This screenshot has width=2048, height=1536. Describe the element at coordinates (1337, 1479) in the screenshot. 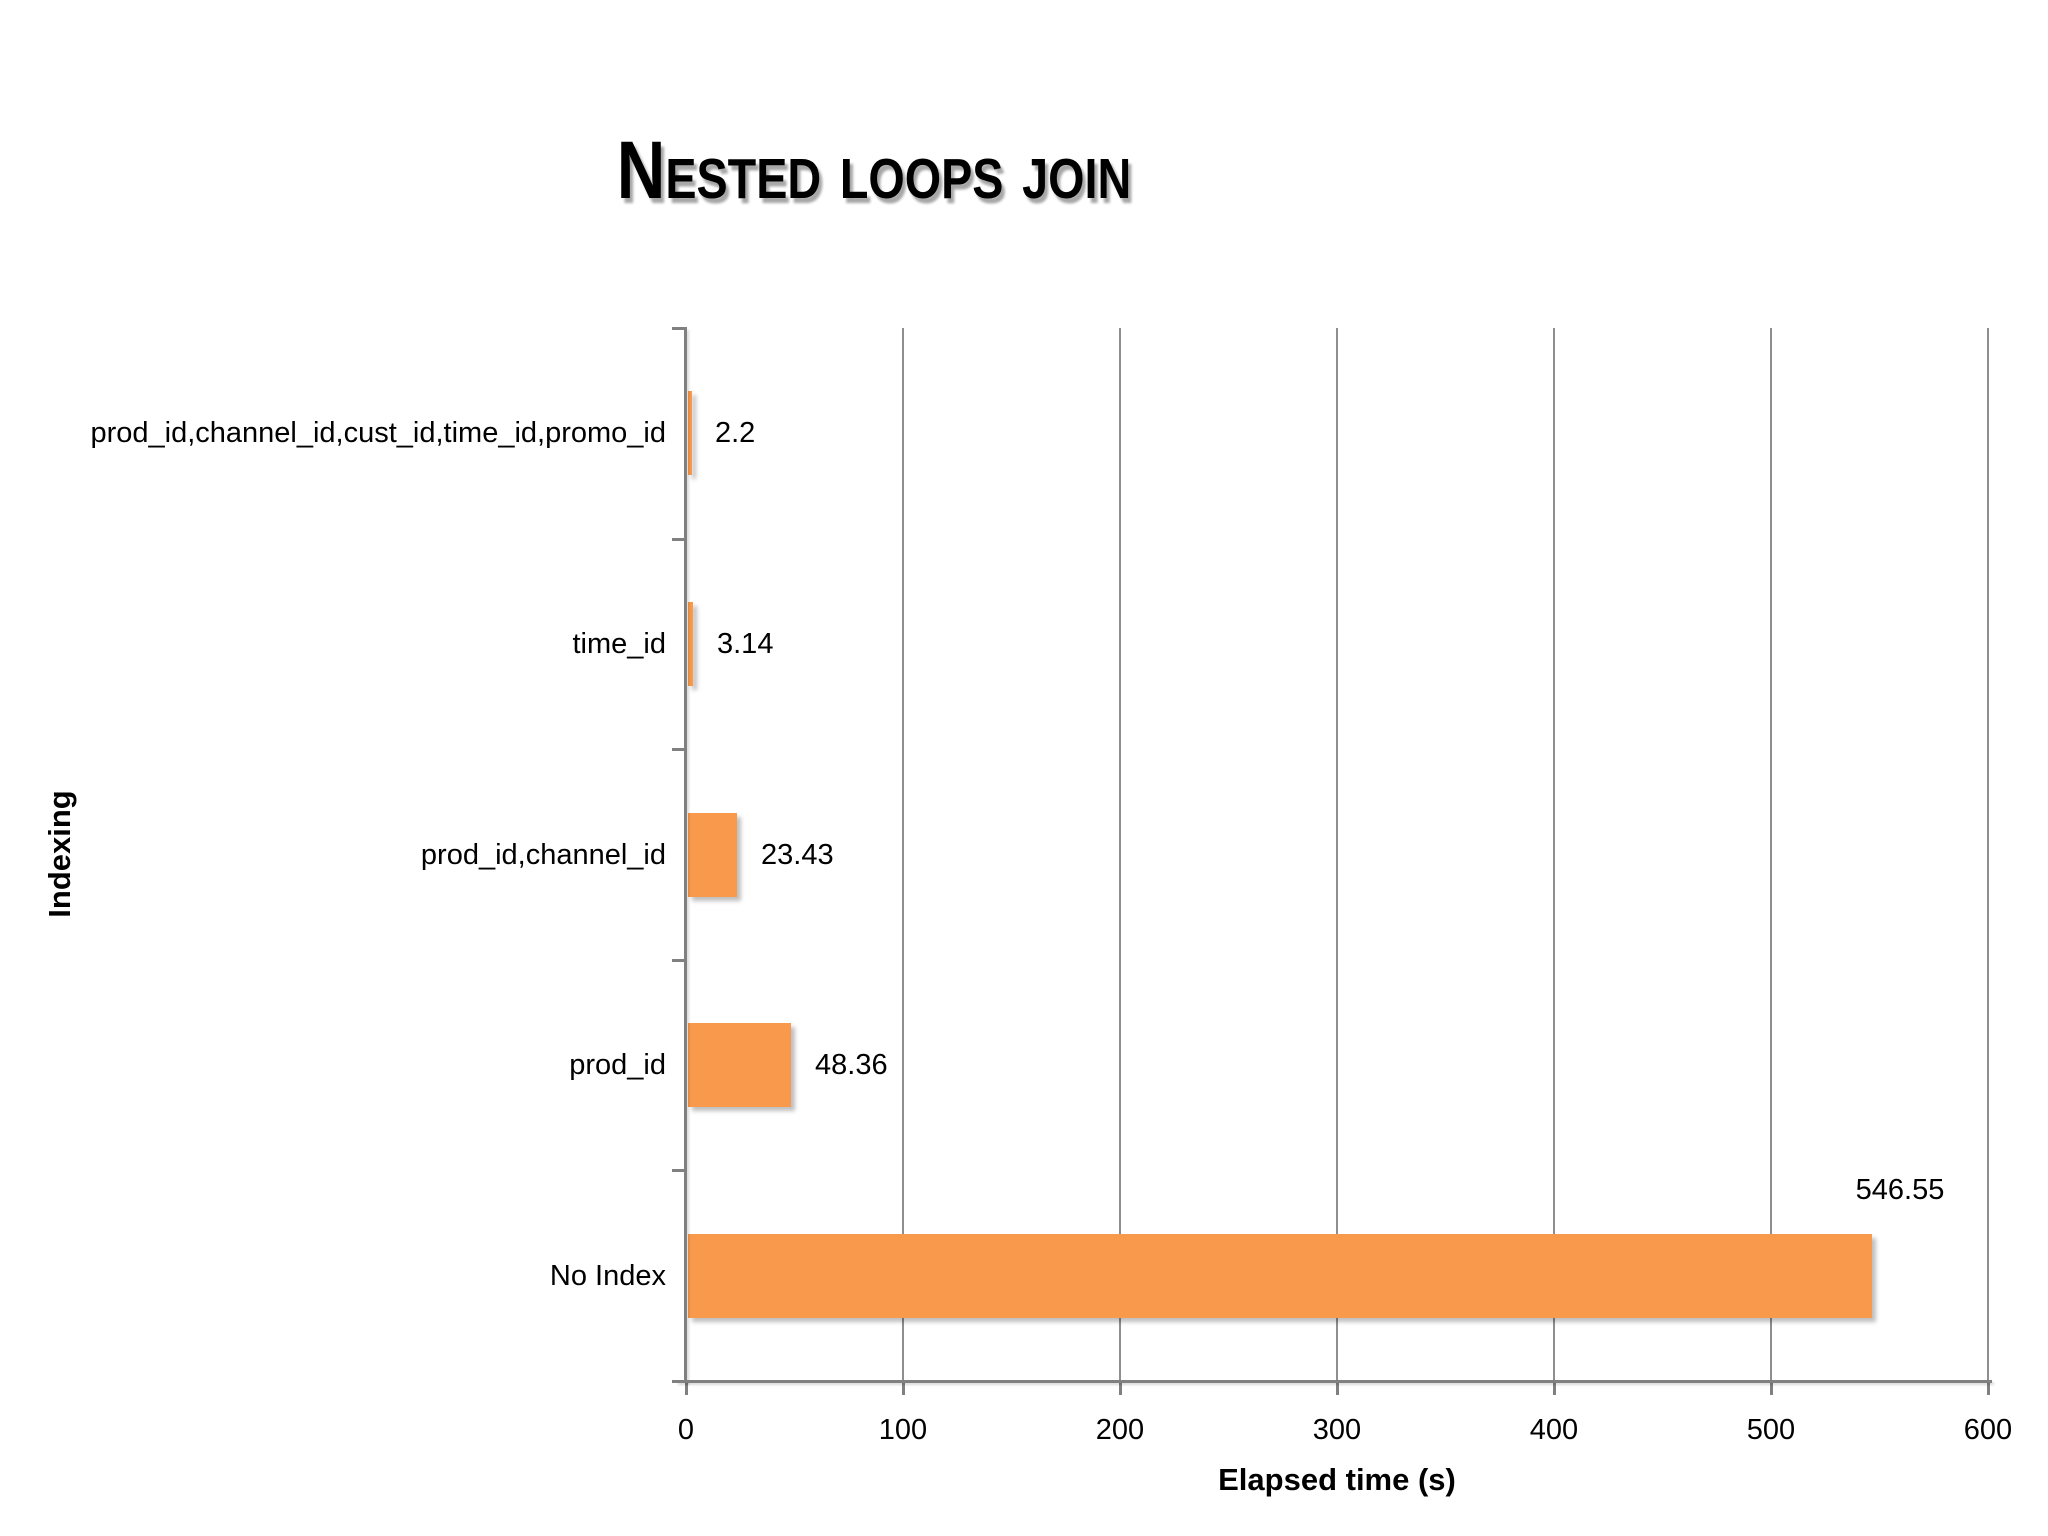

I see `x-axis-title: Elapsed time (s)` at that location.